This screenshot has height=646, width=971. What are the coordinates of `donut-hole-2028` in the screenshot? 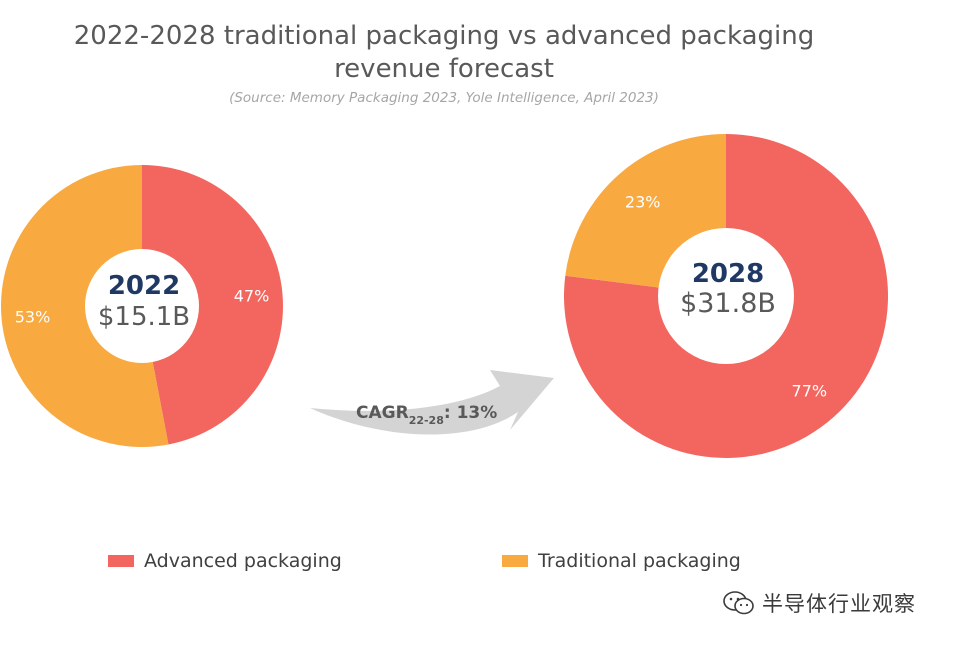 It's located at (726, 296).